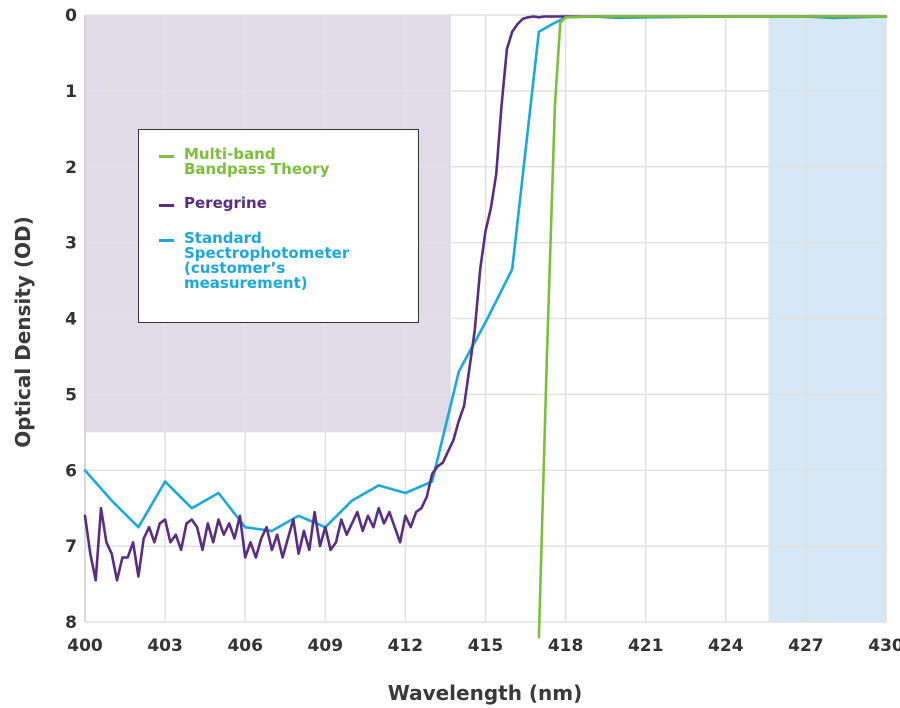 Image resolution: width=900 pixels, height=708 pixels. Describe the element at coordinates (884, 646) in the screenshot. I see `x-tick-label: 430` at that location.